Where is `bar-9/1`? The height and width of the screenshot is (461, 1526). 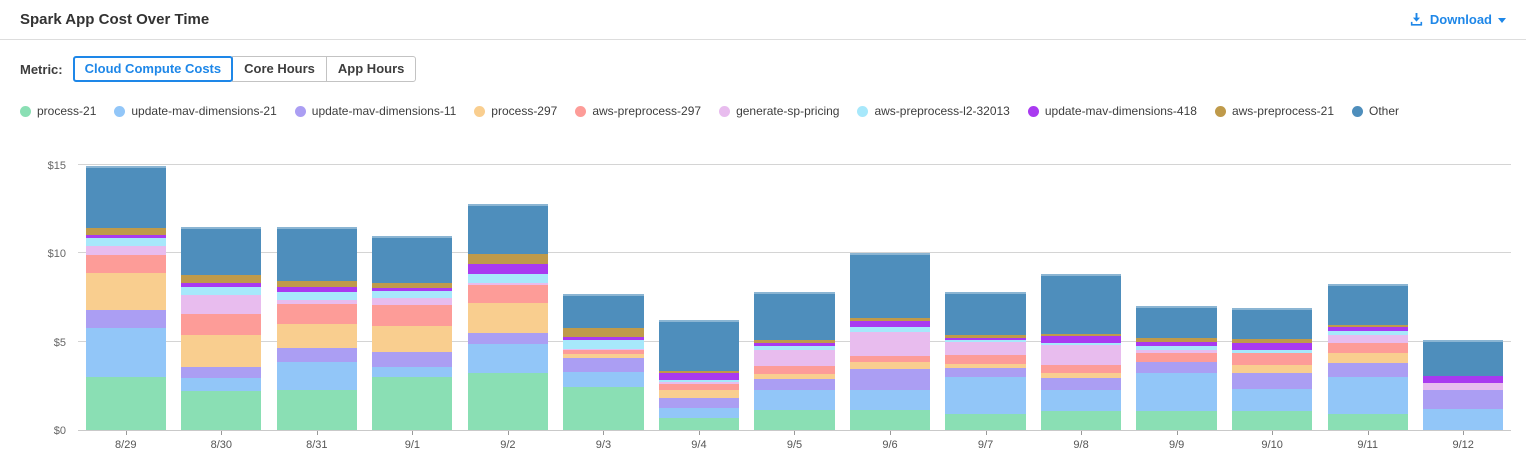 bar-9/1 is located at coordinates (412, 333).